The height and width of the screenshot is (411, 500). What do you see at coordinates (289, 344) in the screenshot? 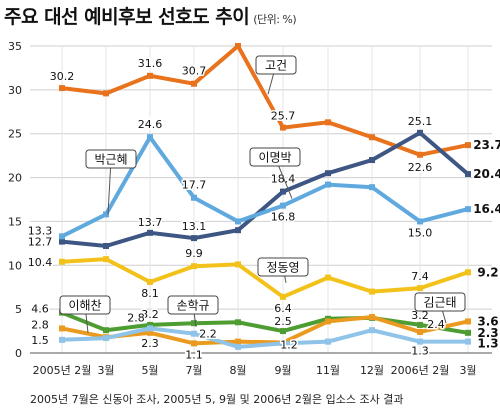
I see `data-label: 1.2` at bounding box center [289, 344].